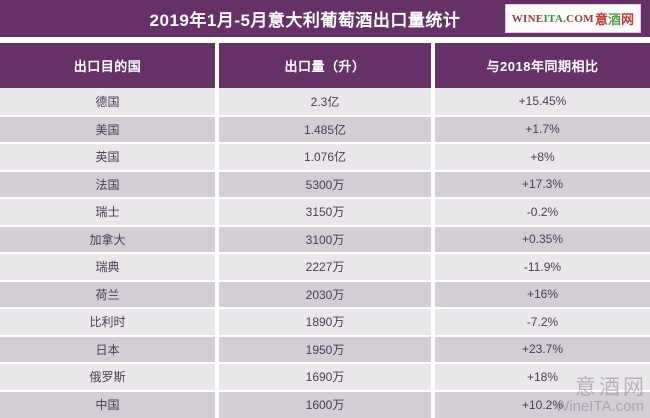 The image size is (650, 418). I want to click on cell-change: +15.45%, so click(541, 102).